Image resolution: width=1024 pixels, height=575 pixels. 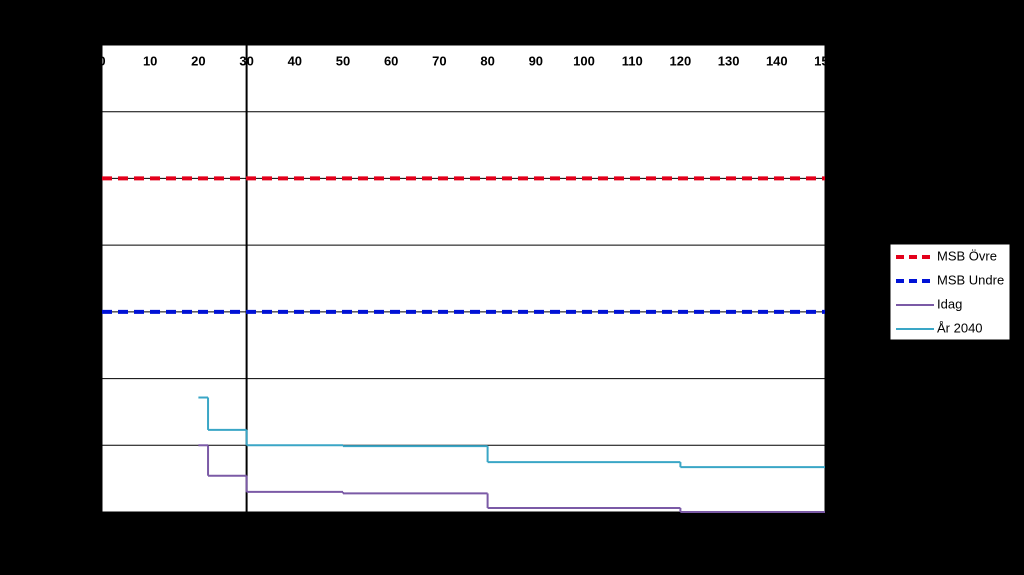 What do you see at coordinates (343, 60) in the screenshot?
I see `x-tick-label: 50` at bounding box center [343, 60].